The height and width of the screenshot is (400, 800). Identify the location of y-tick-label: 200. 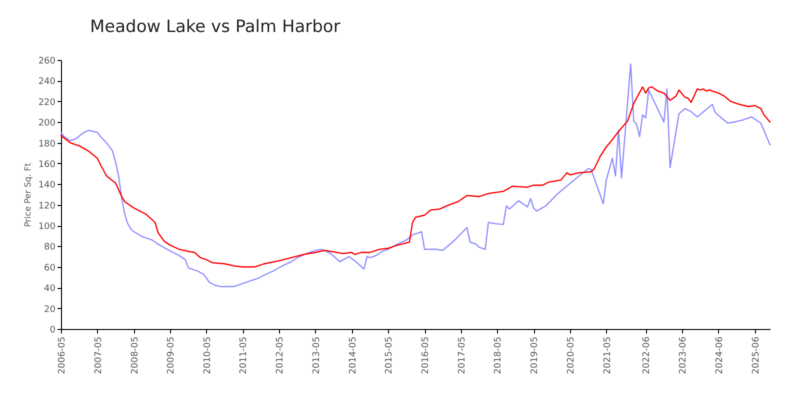
(47, 123).